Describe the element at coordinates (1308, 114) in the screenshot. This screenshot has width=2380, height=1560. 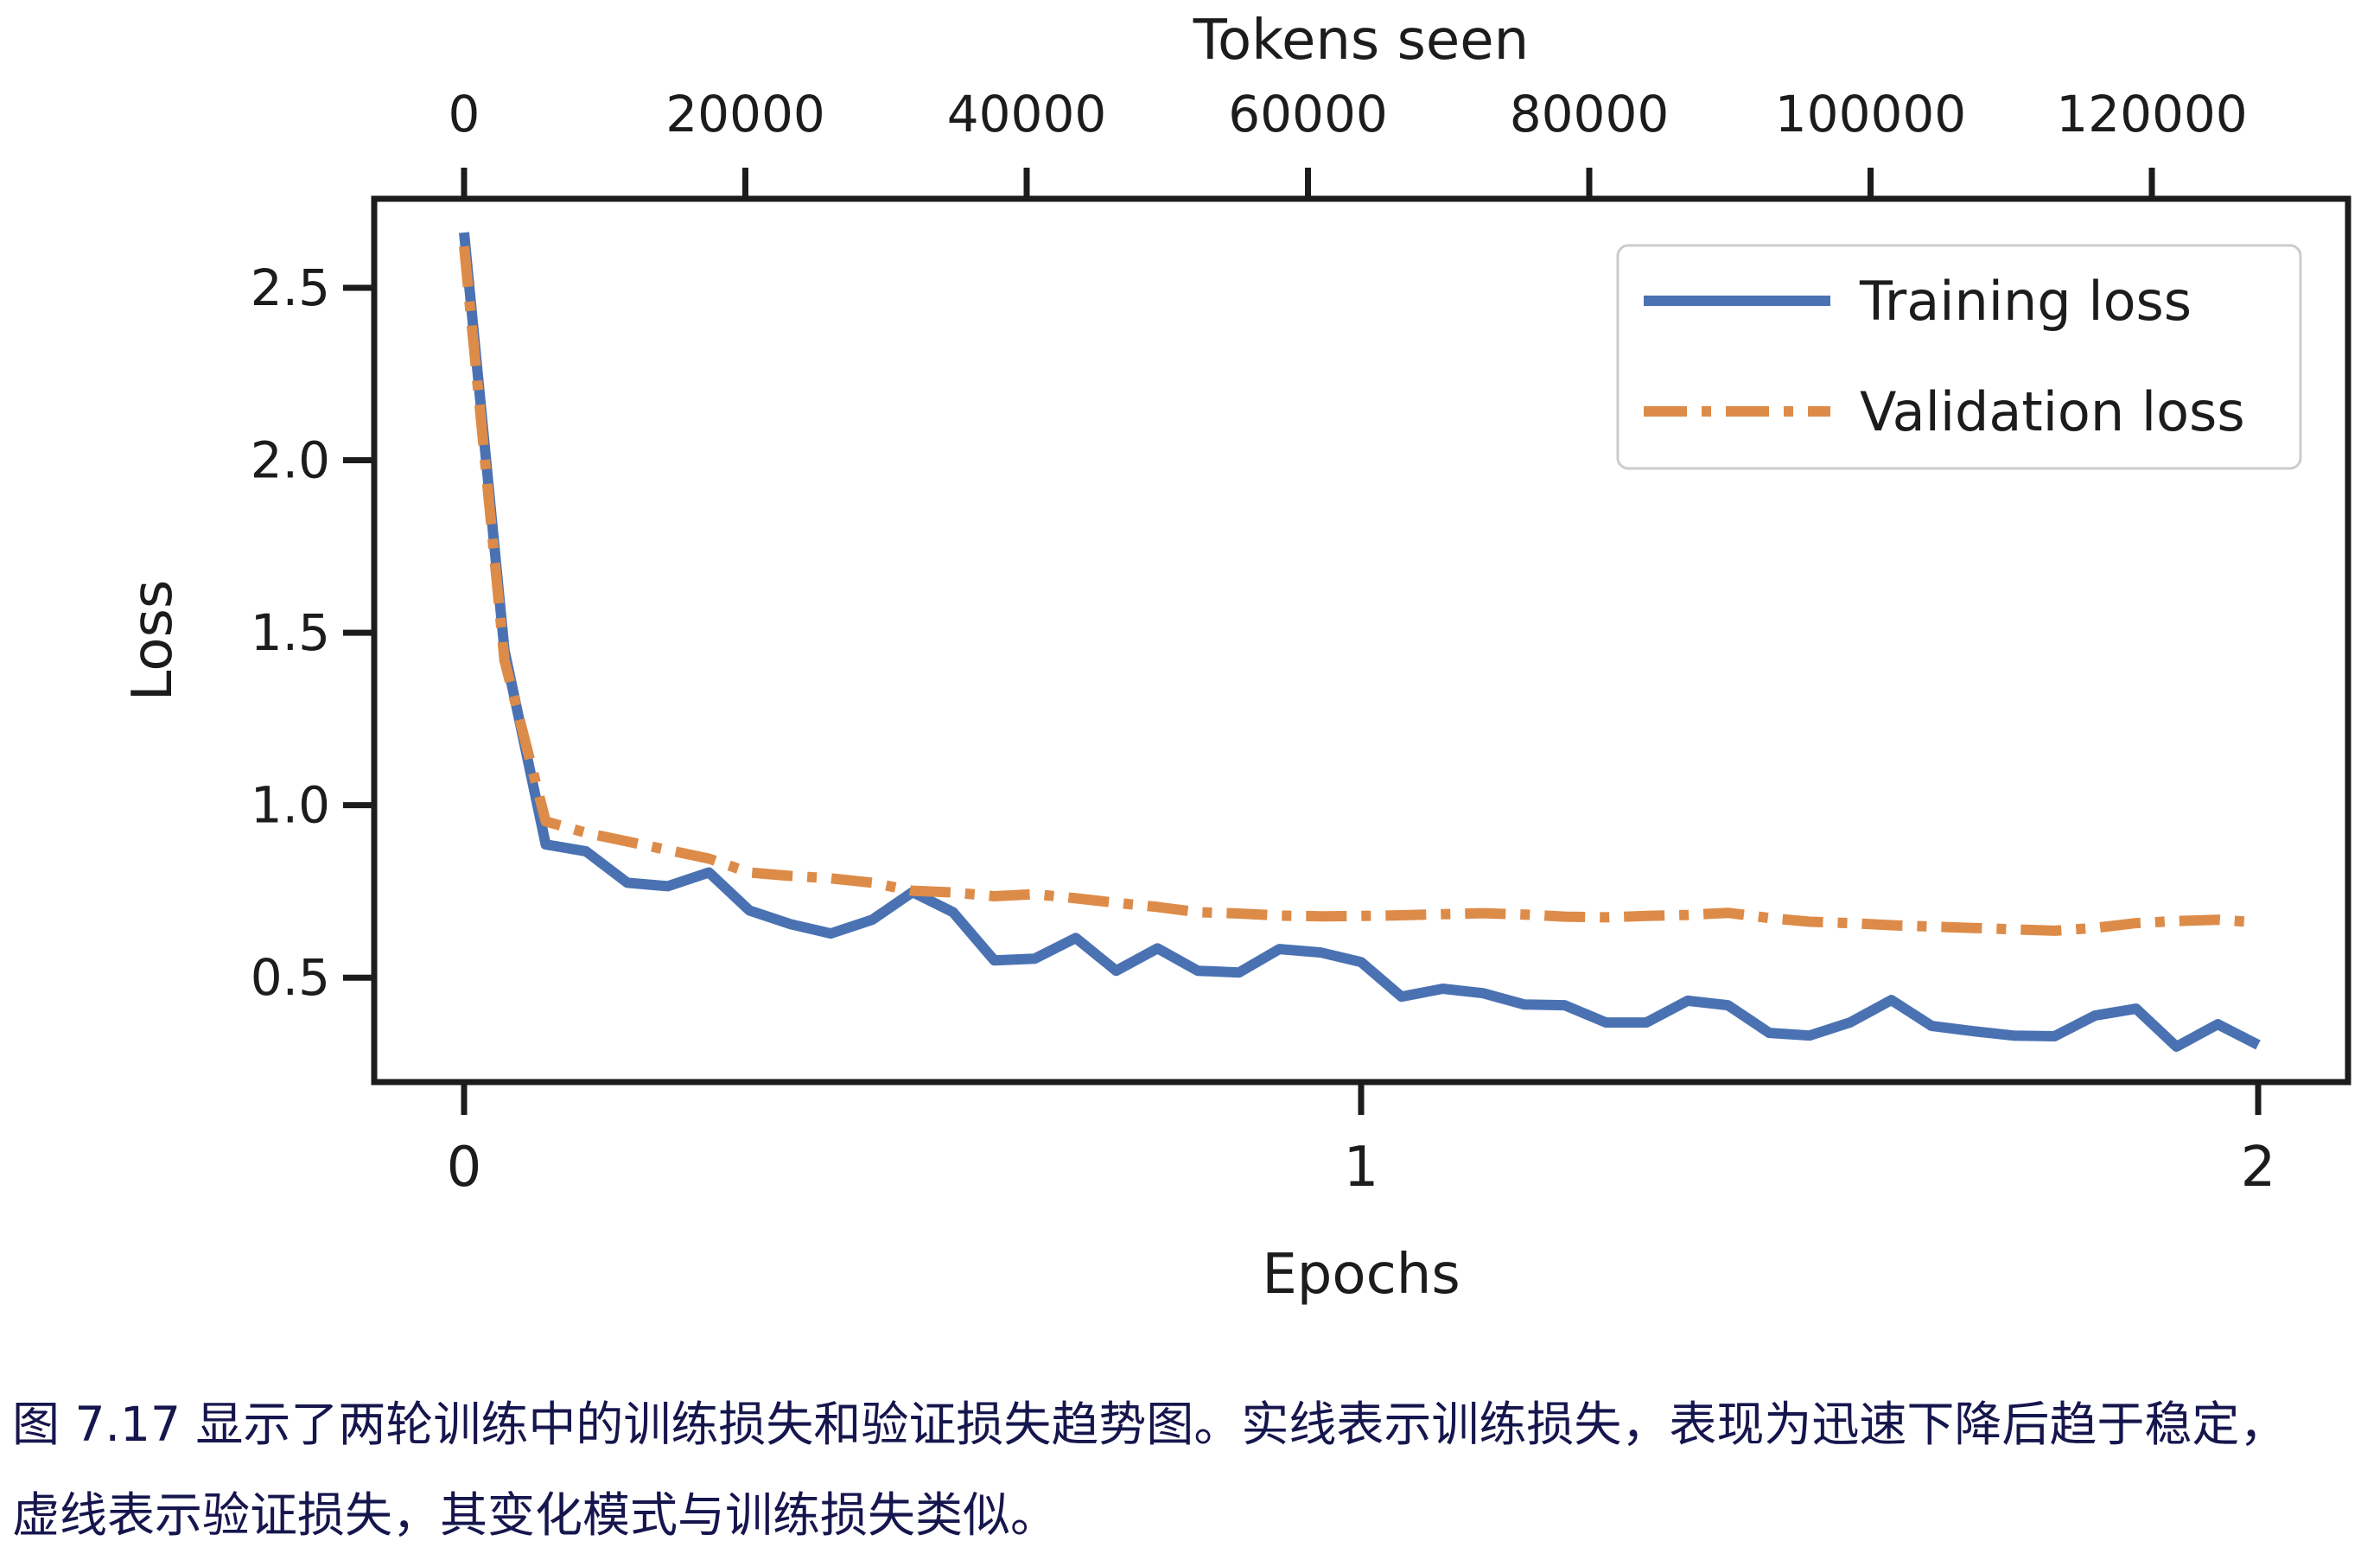
I see `x-top-tick-label: 60000` at that location.